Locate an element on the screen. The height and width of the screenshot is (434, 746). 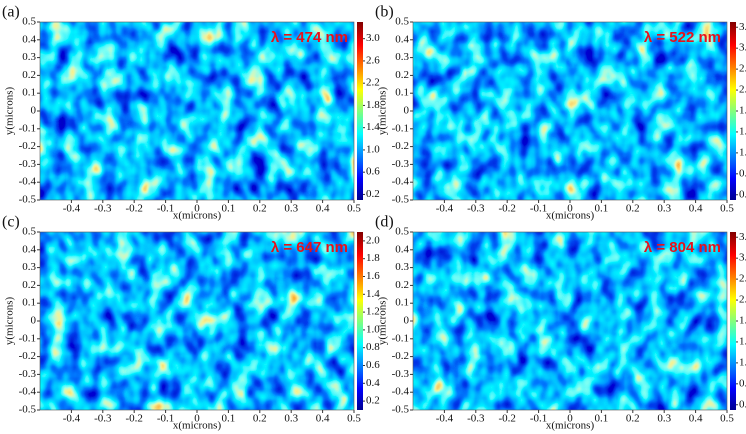
annotation: λ = 804 nm is located at coordinates (682, 247).